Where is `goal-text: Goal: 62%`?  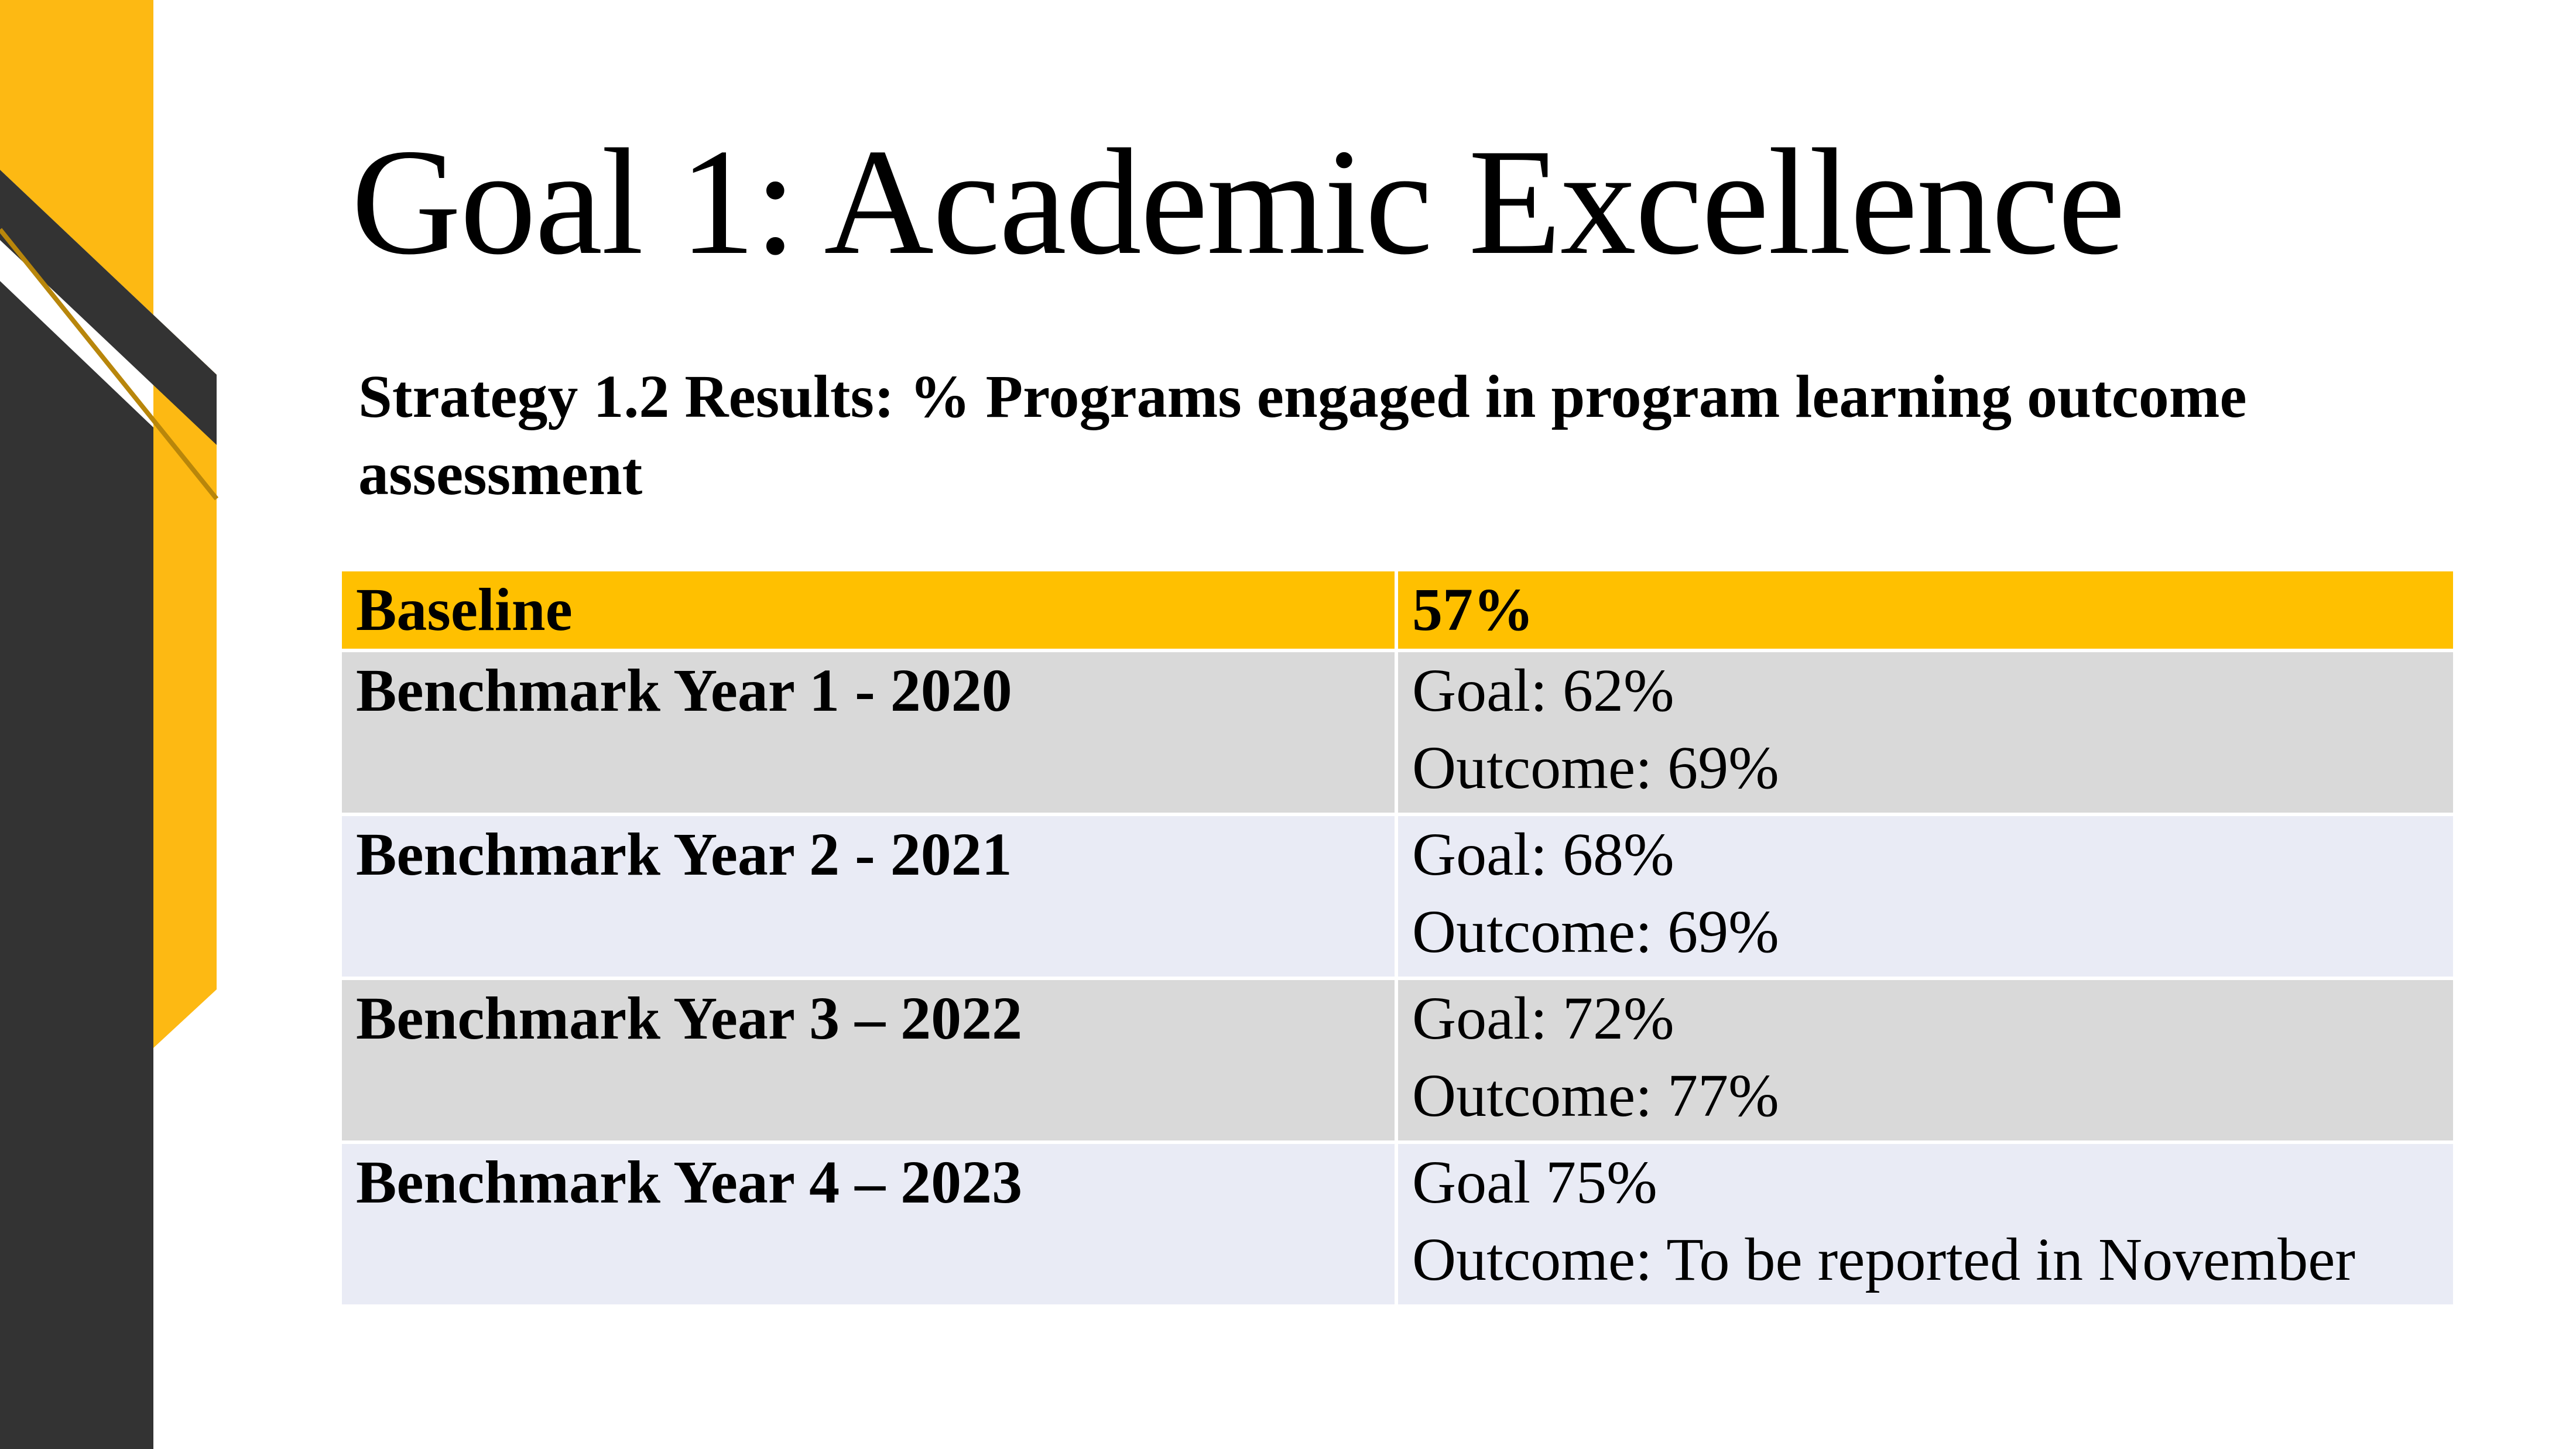 goal-text: Goal: 62% is located at coordinates (1543, 690).